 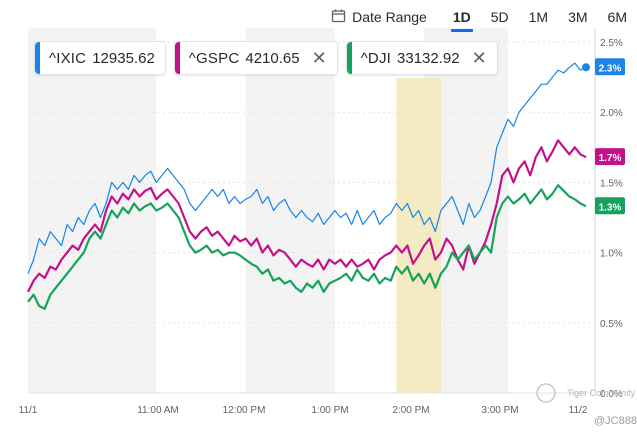 I want to click on date-range-label: Date Range, so click(x=389, y=17).